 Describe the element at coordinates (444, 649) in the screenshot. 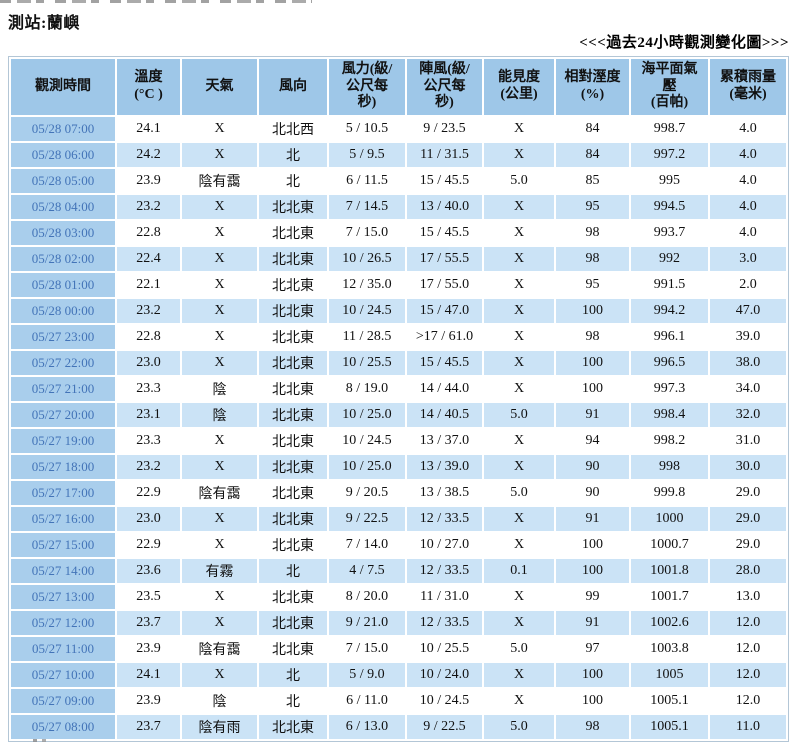

I see `gust-cell: 10 / 25.5` at that location.